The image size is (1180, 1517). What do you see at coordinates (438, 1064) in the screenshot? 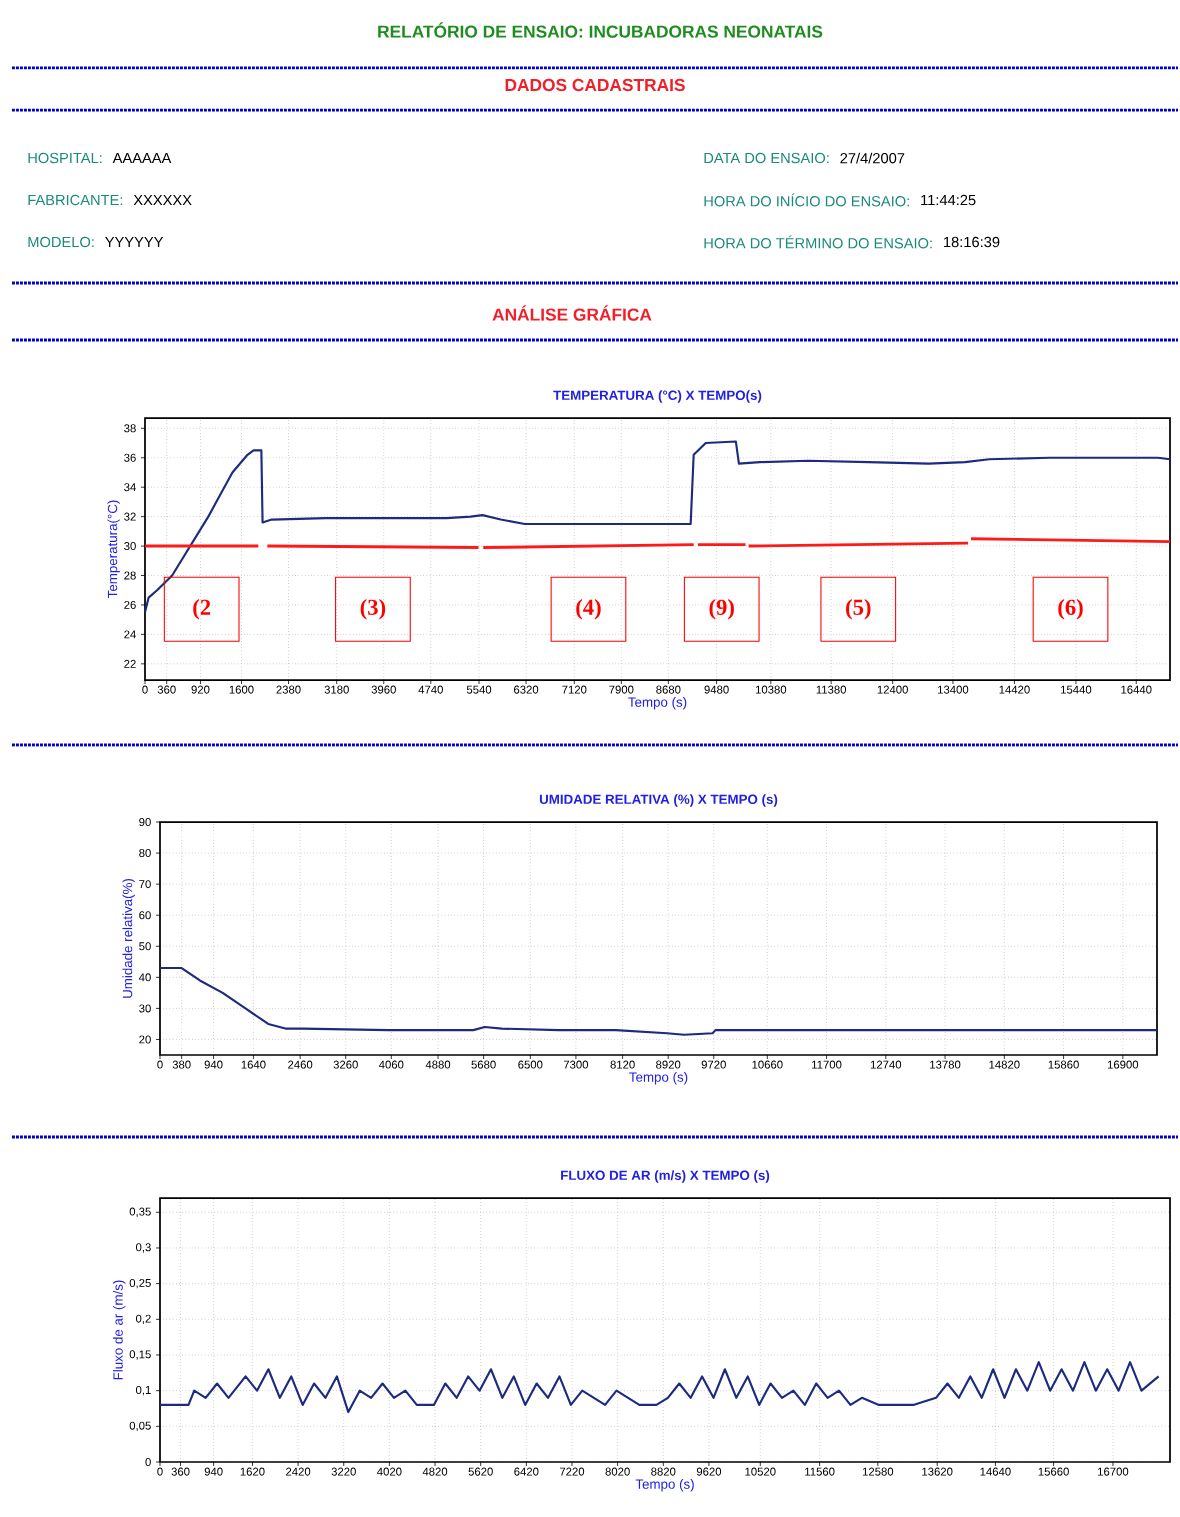
I see `x-tick-label: 4880` at bounding box center [438, 1064].